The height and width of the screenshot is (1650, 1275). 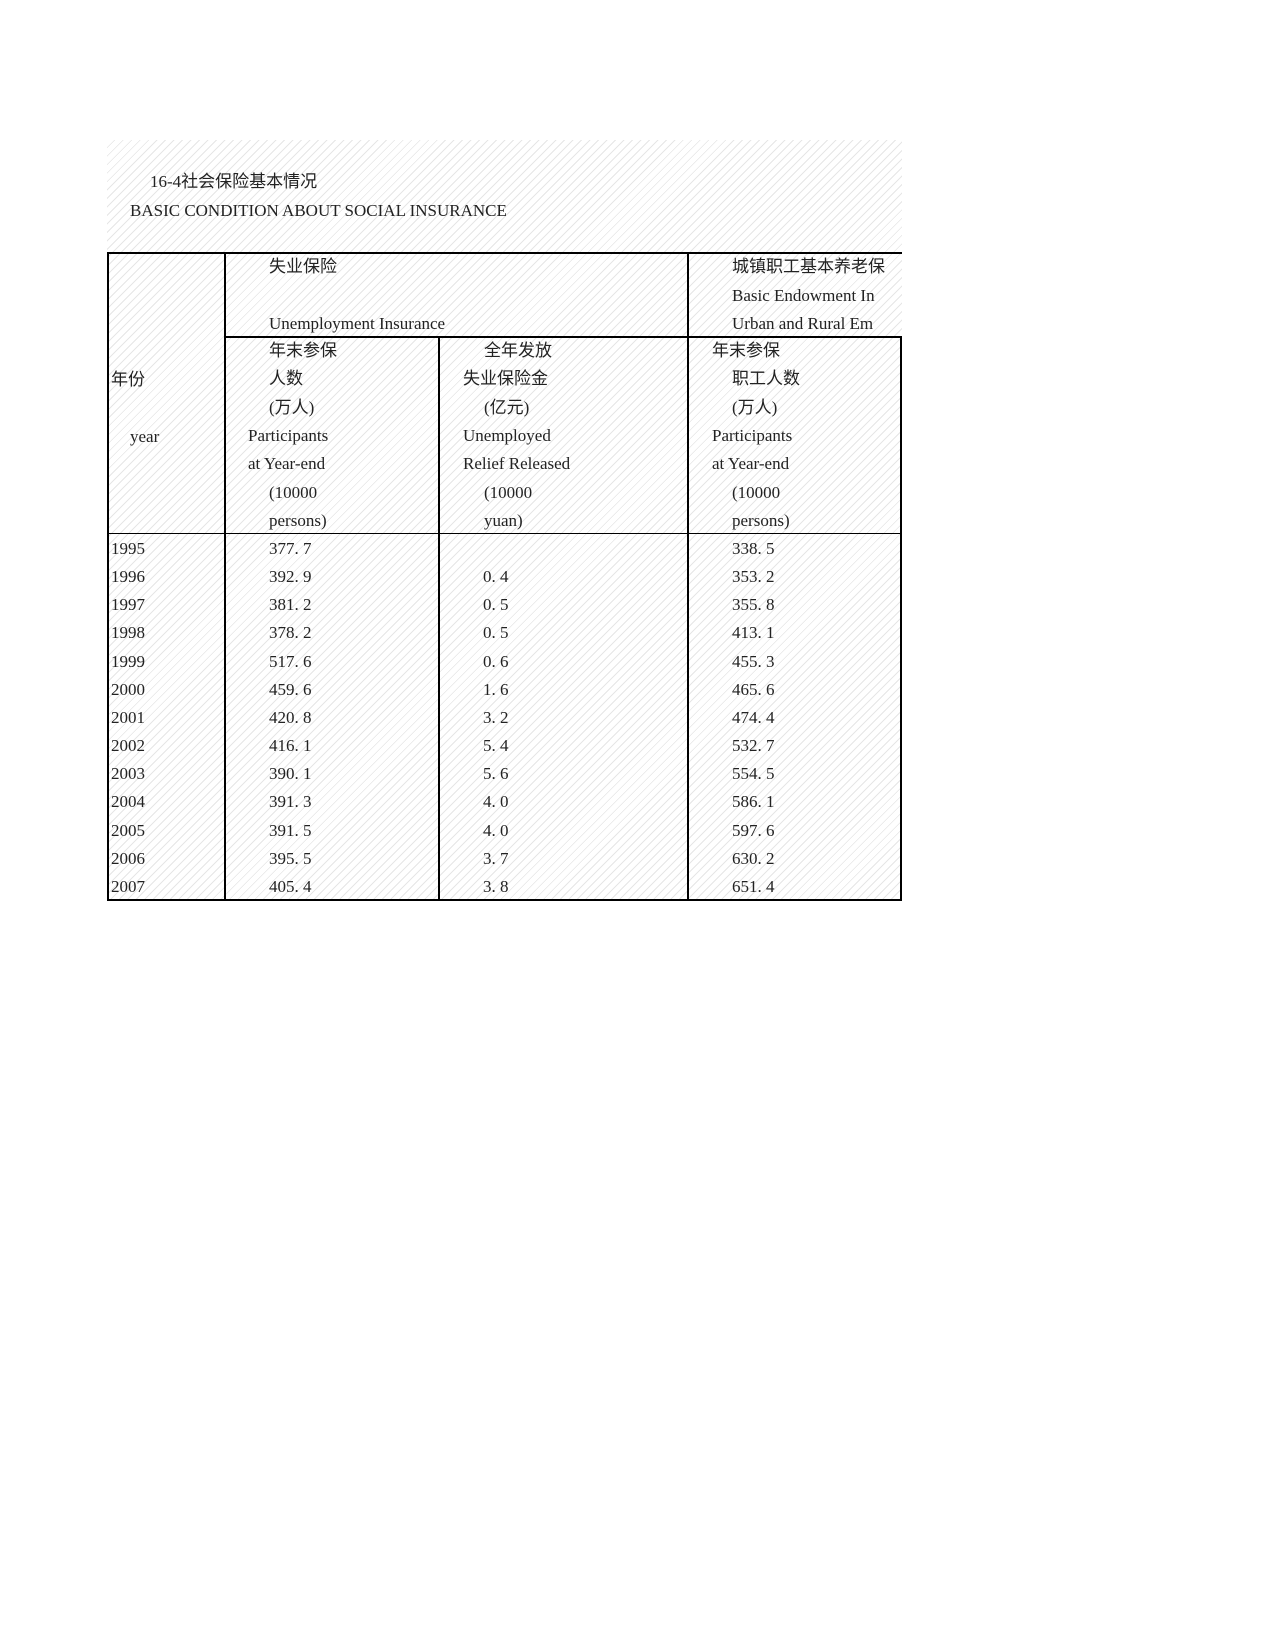 What do you see at coordinates (128, 802) in the screenshot?
I see `cell-year: 2004` at bounding box center [128, 802].